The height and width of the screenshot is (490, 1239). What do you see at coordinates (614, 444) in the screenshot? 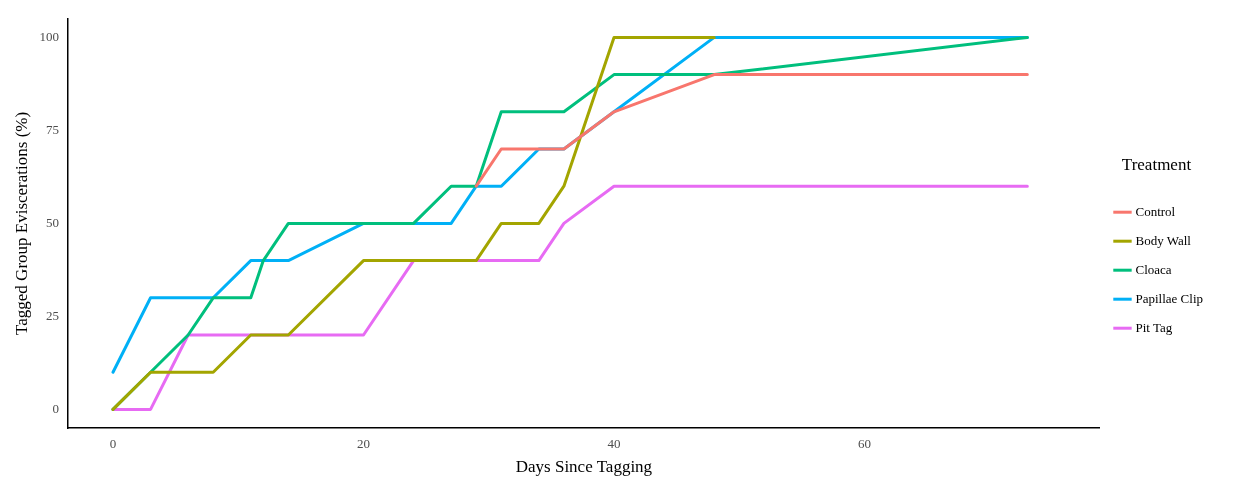
I see `x-tick-label: 40` at bounding box center [614, 444].